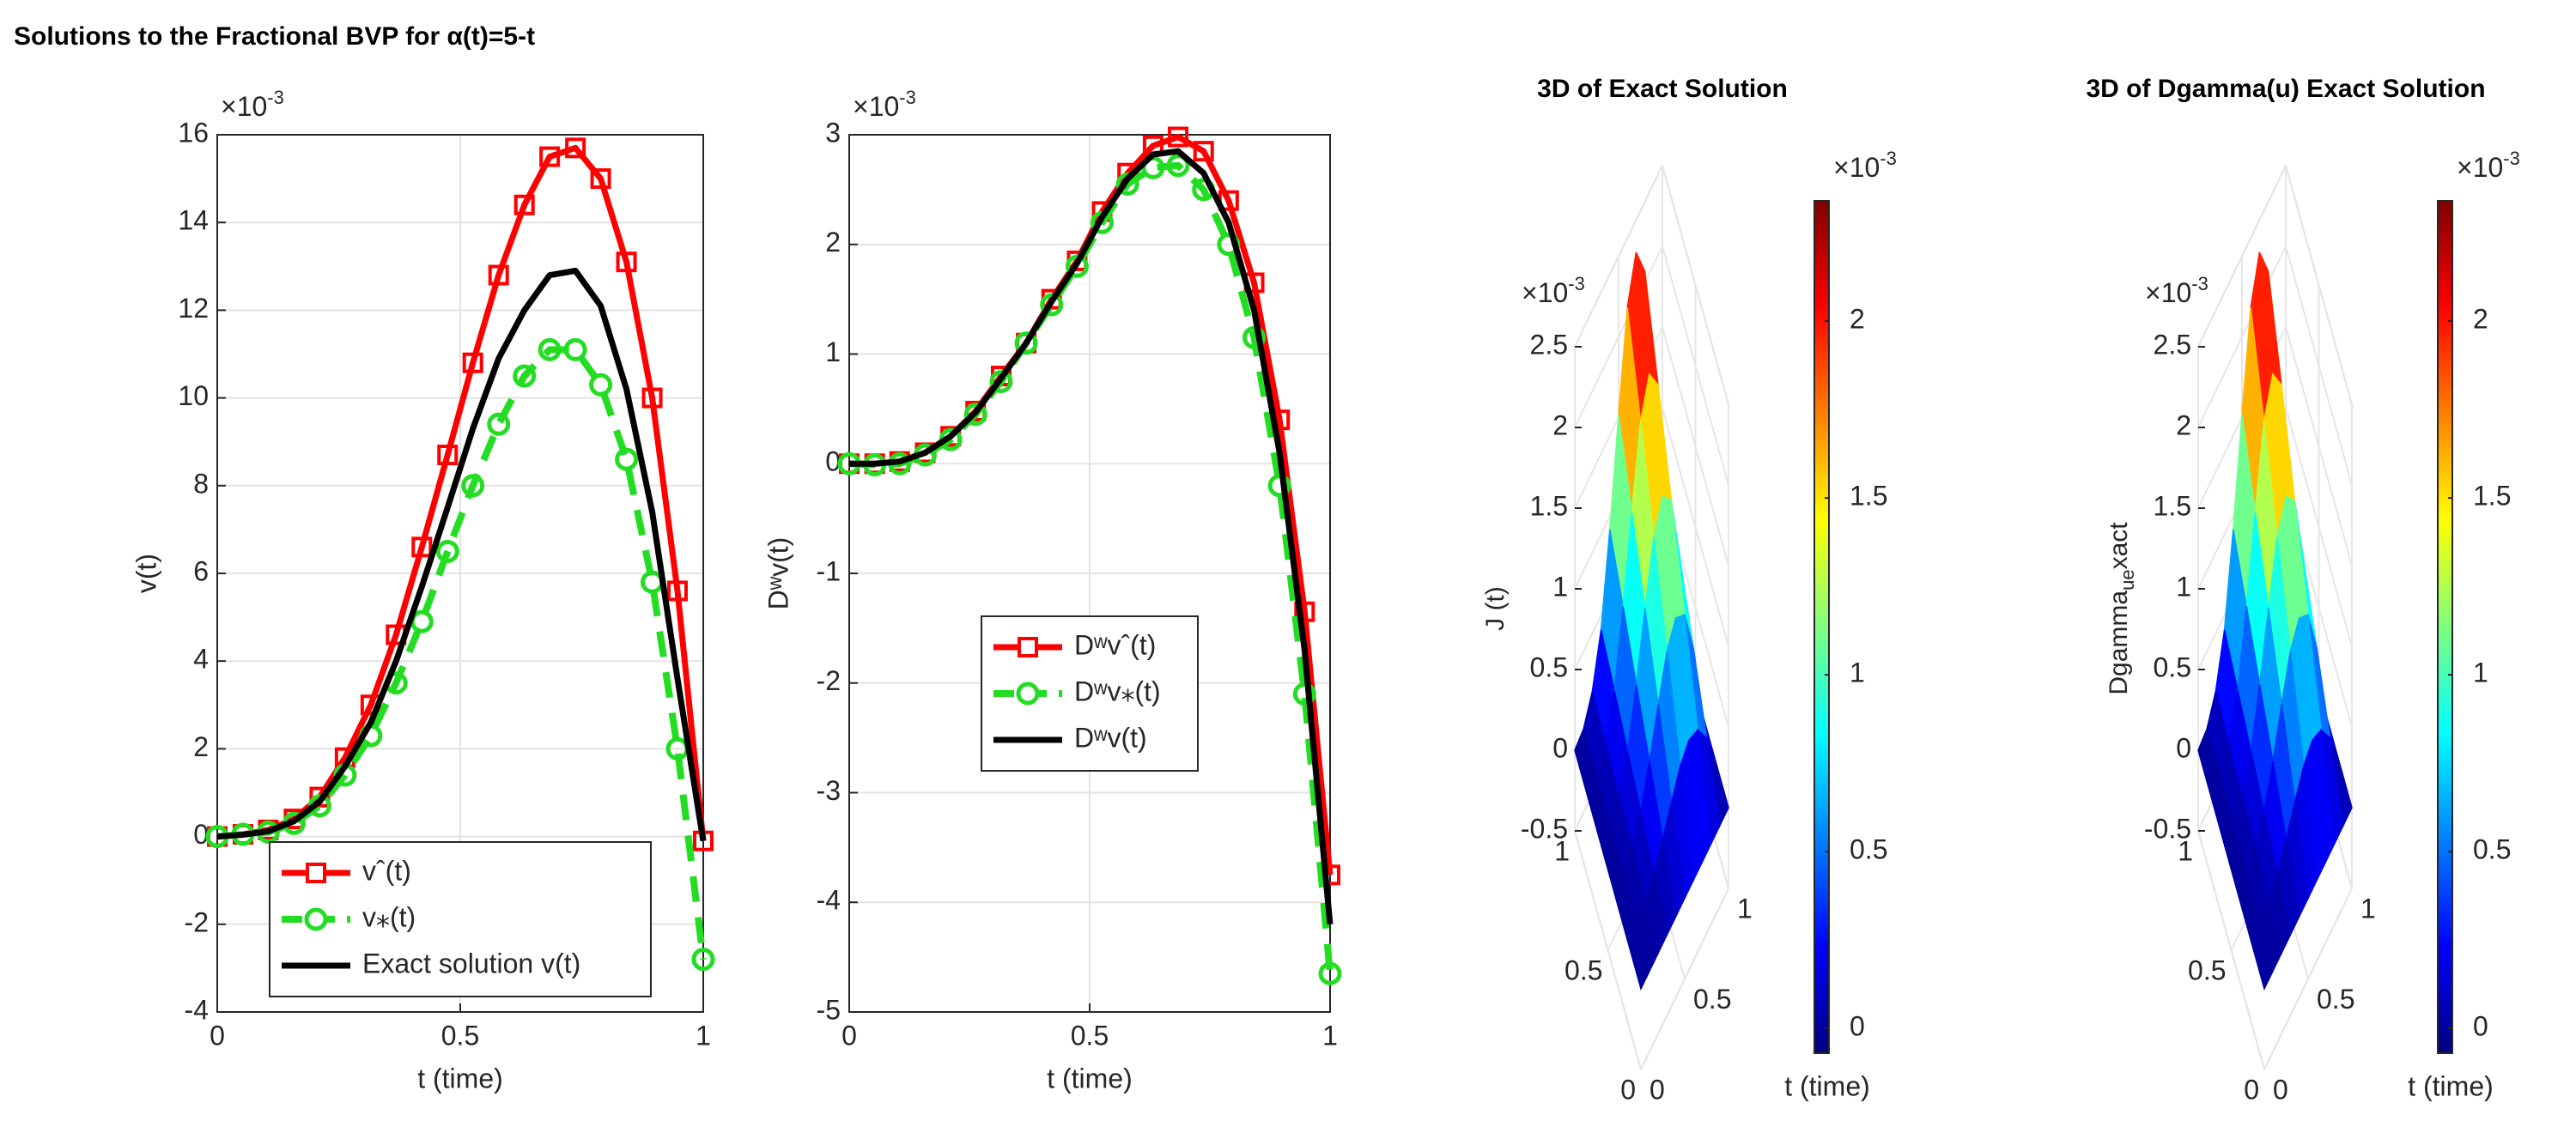  I want to click on z-tick-label: 1.5, so click(1549, 505).